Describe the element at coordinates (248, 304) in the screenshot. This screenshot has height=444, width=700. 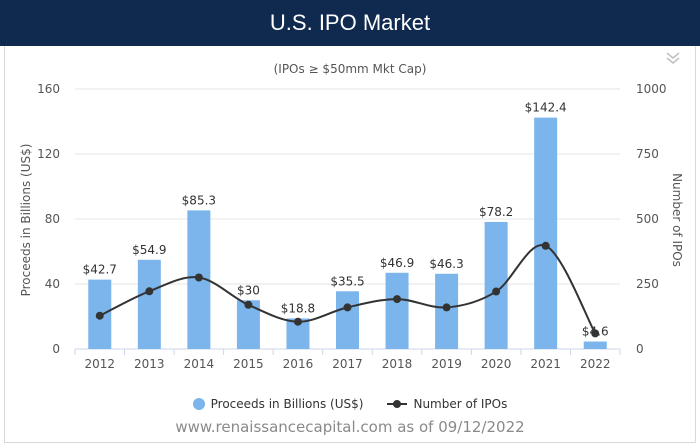
I see `ipo-count-point-2015` at that location.